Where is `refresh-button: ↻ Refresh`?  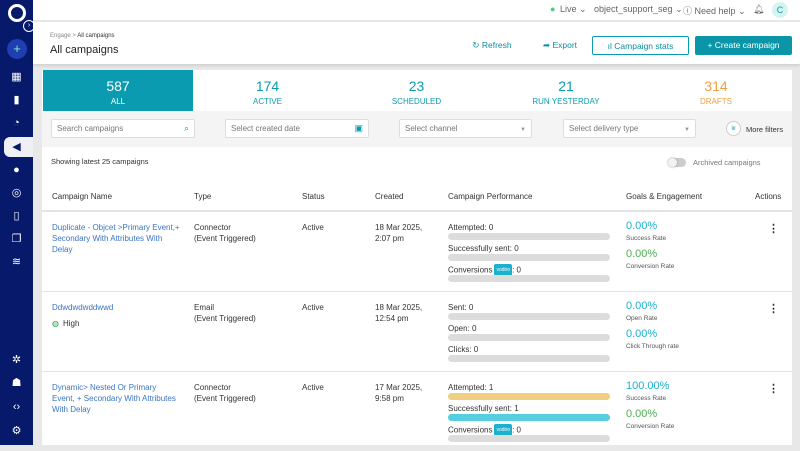
refresh-button: ↻ Refresh is located at coordinates (492, 45).